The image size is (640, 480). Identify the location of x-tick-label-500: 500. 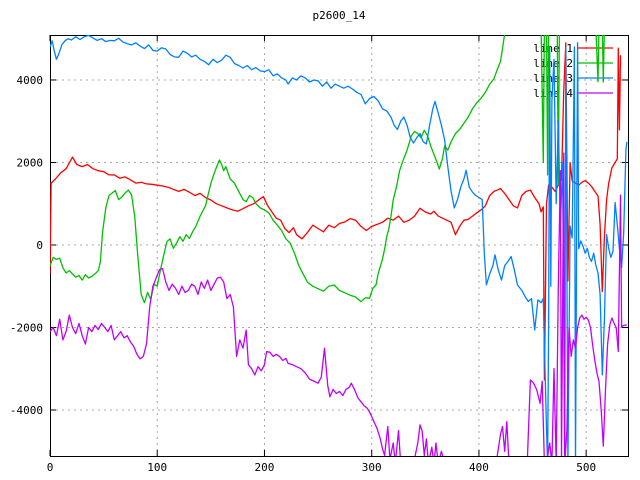
(586, 467).